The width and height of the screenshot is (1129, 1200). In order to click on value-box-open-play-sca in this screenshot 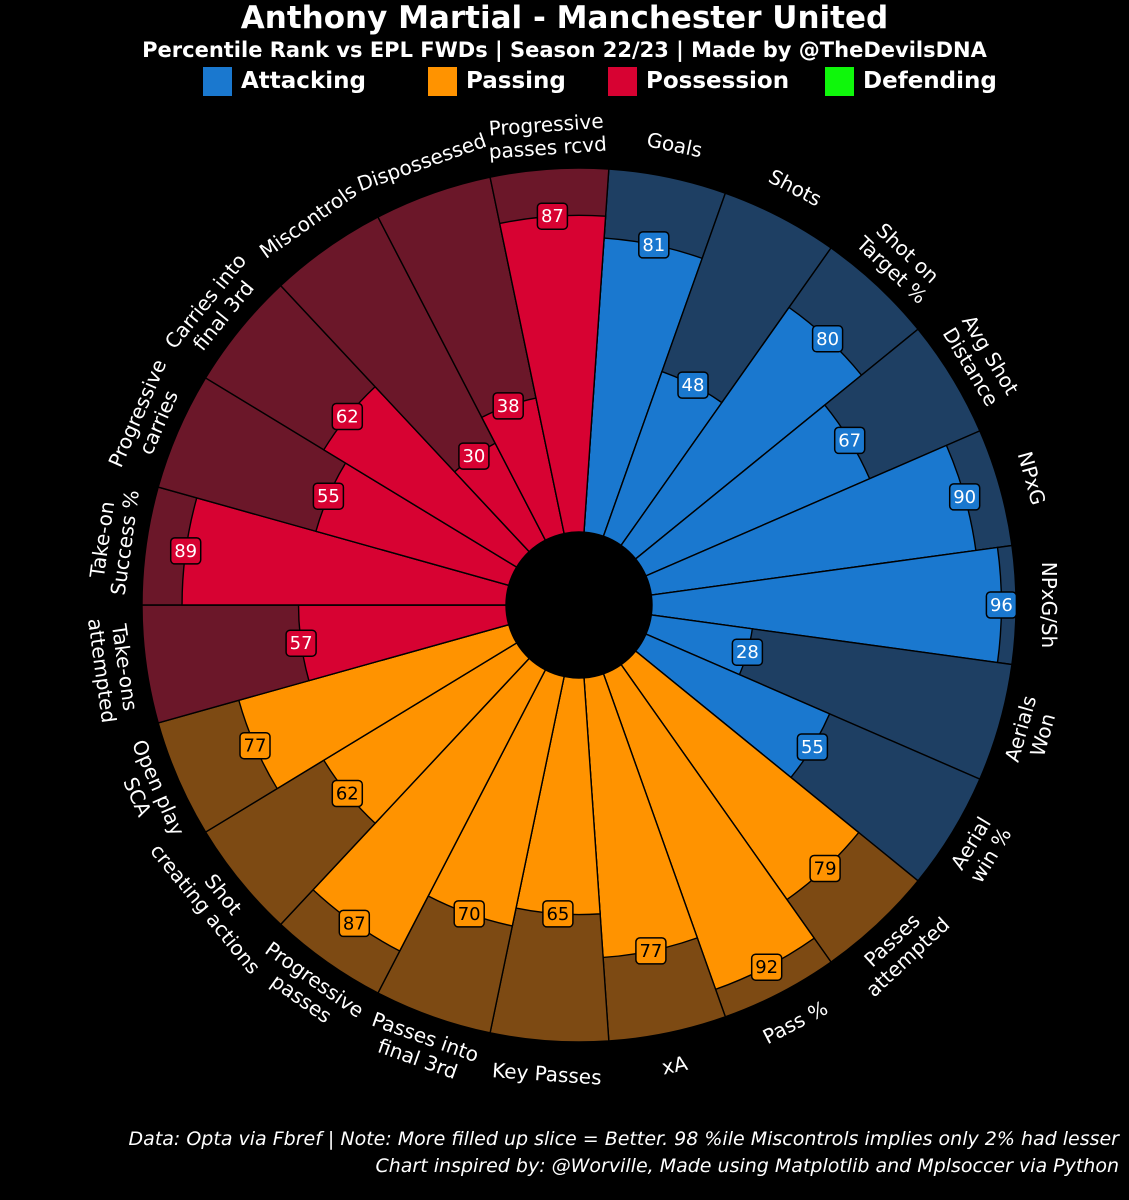, I will do `click(255, 745)`.